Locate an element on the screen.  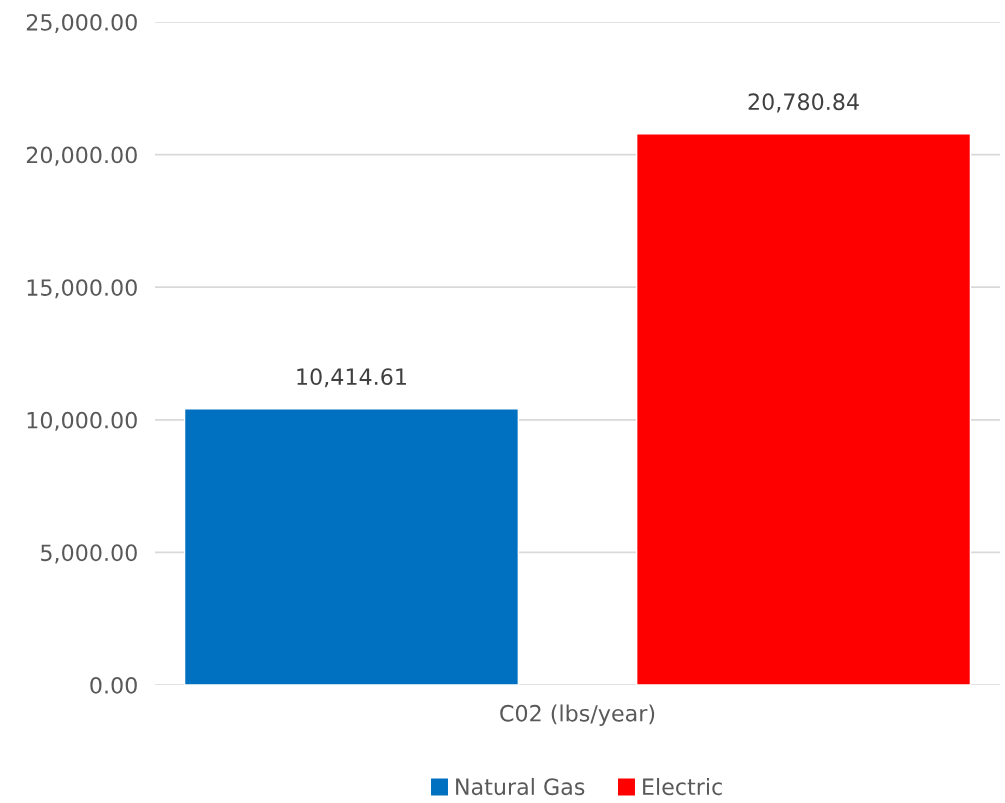
legend-label: Natural Gas is located at coordinates (520, 786).